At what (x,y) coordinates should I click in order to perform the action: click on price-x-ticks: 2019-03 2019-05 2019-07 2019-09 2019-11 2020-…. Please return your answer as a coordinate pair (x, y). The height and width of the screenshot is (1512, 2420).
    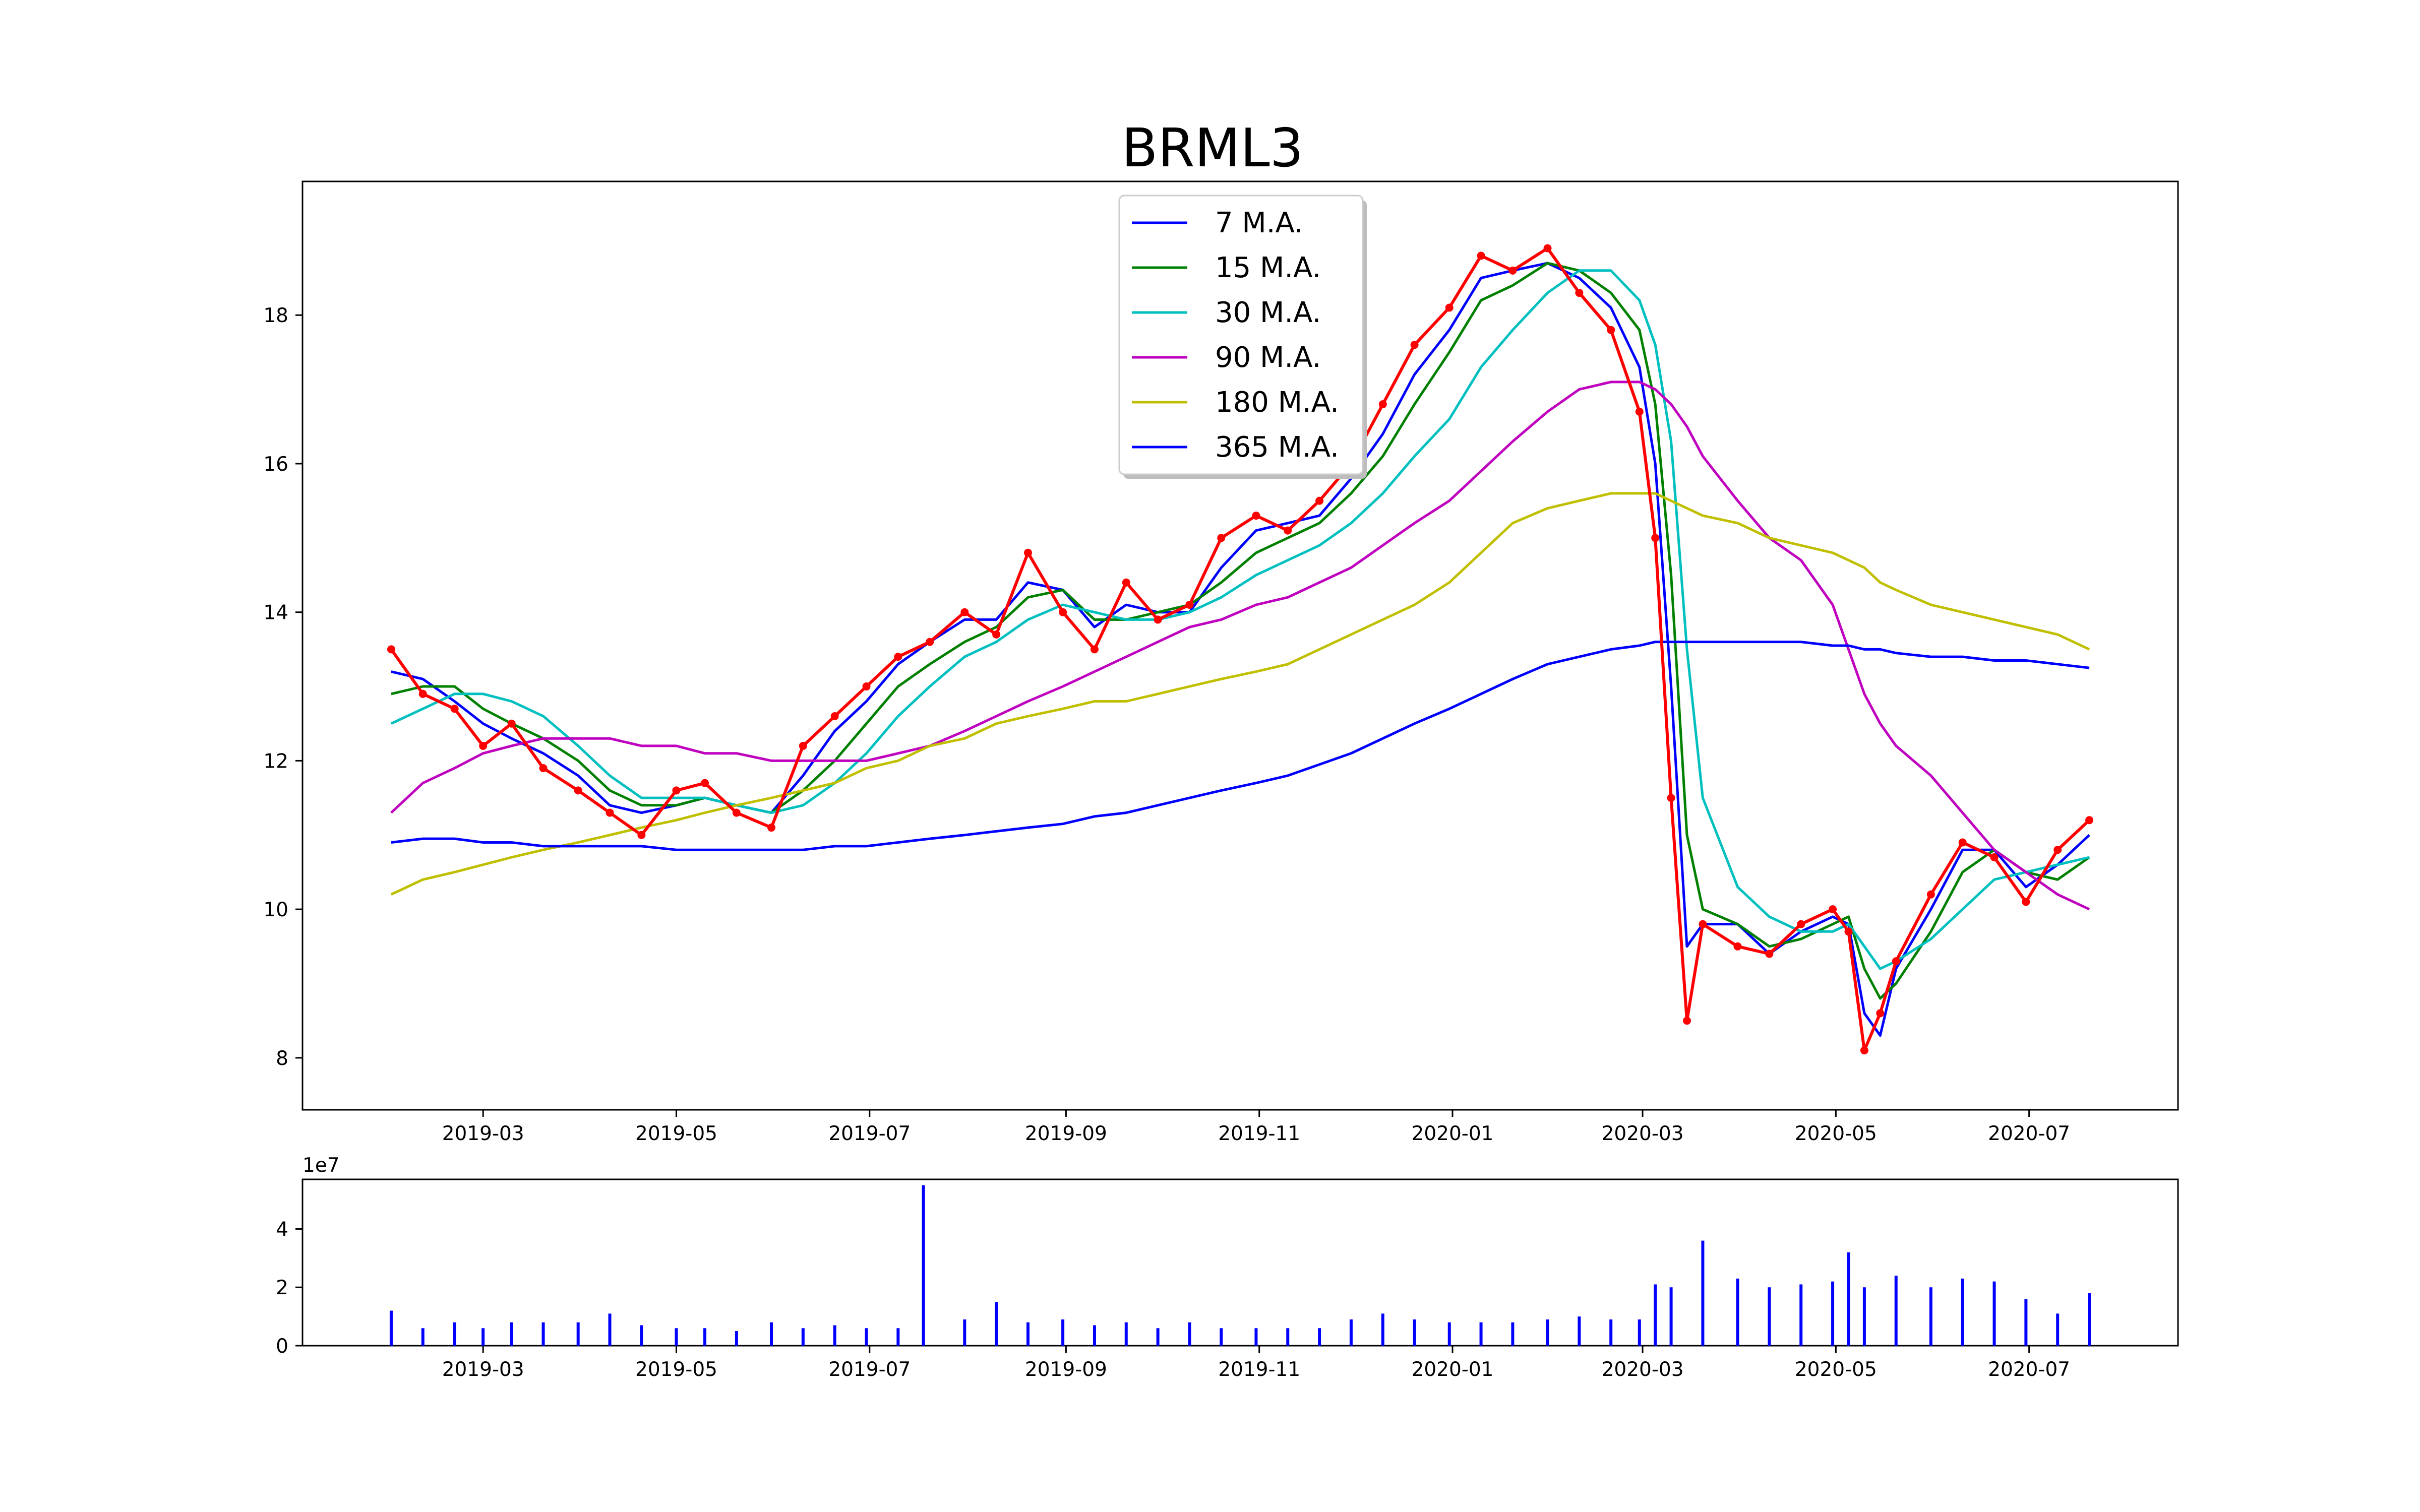
    Looking at the image, I should click on (1256, 1127).